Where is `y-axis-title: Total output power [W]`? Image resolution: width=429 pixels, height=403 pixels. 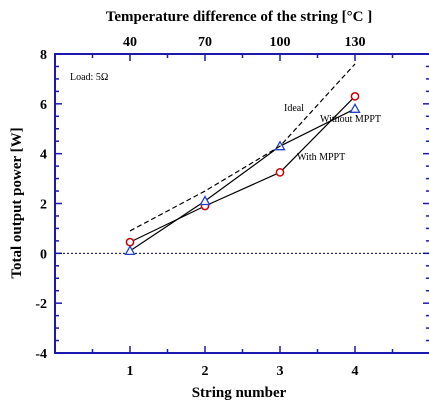
y-axis-title: Total output power [W] is located at coordinates (17, 202).